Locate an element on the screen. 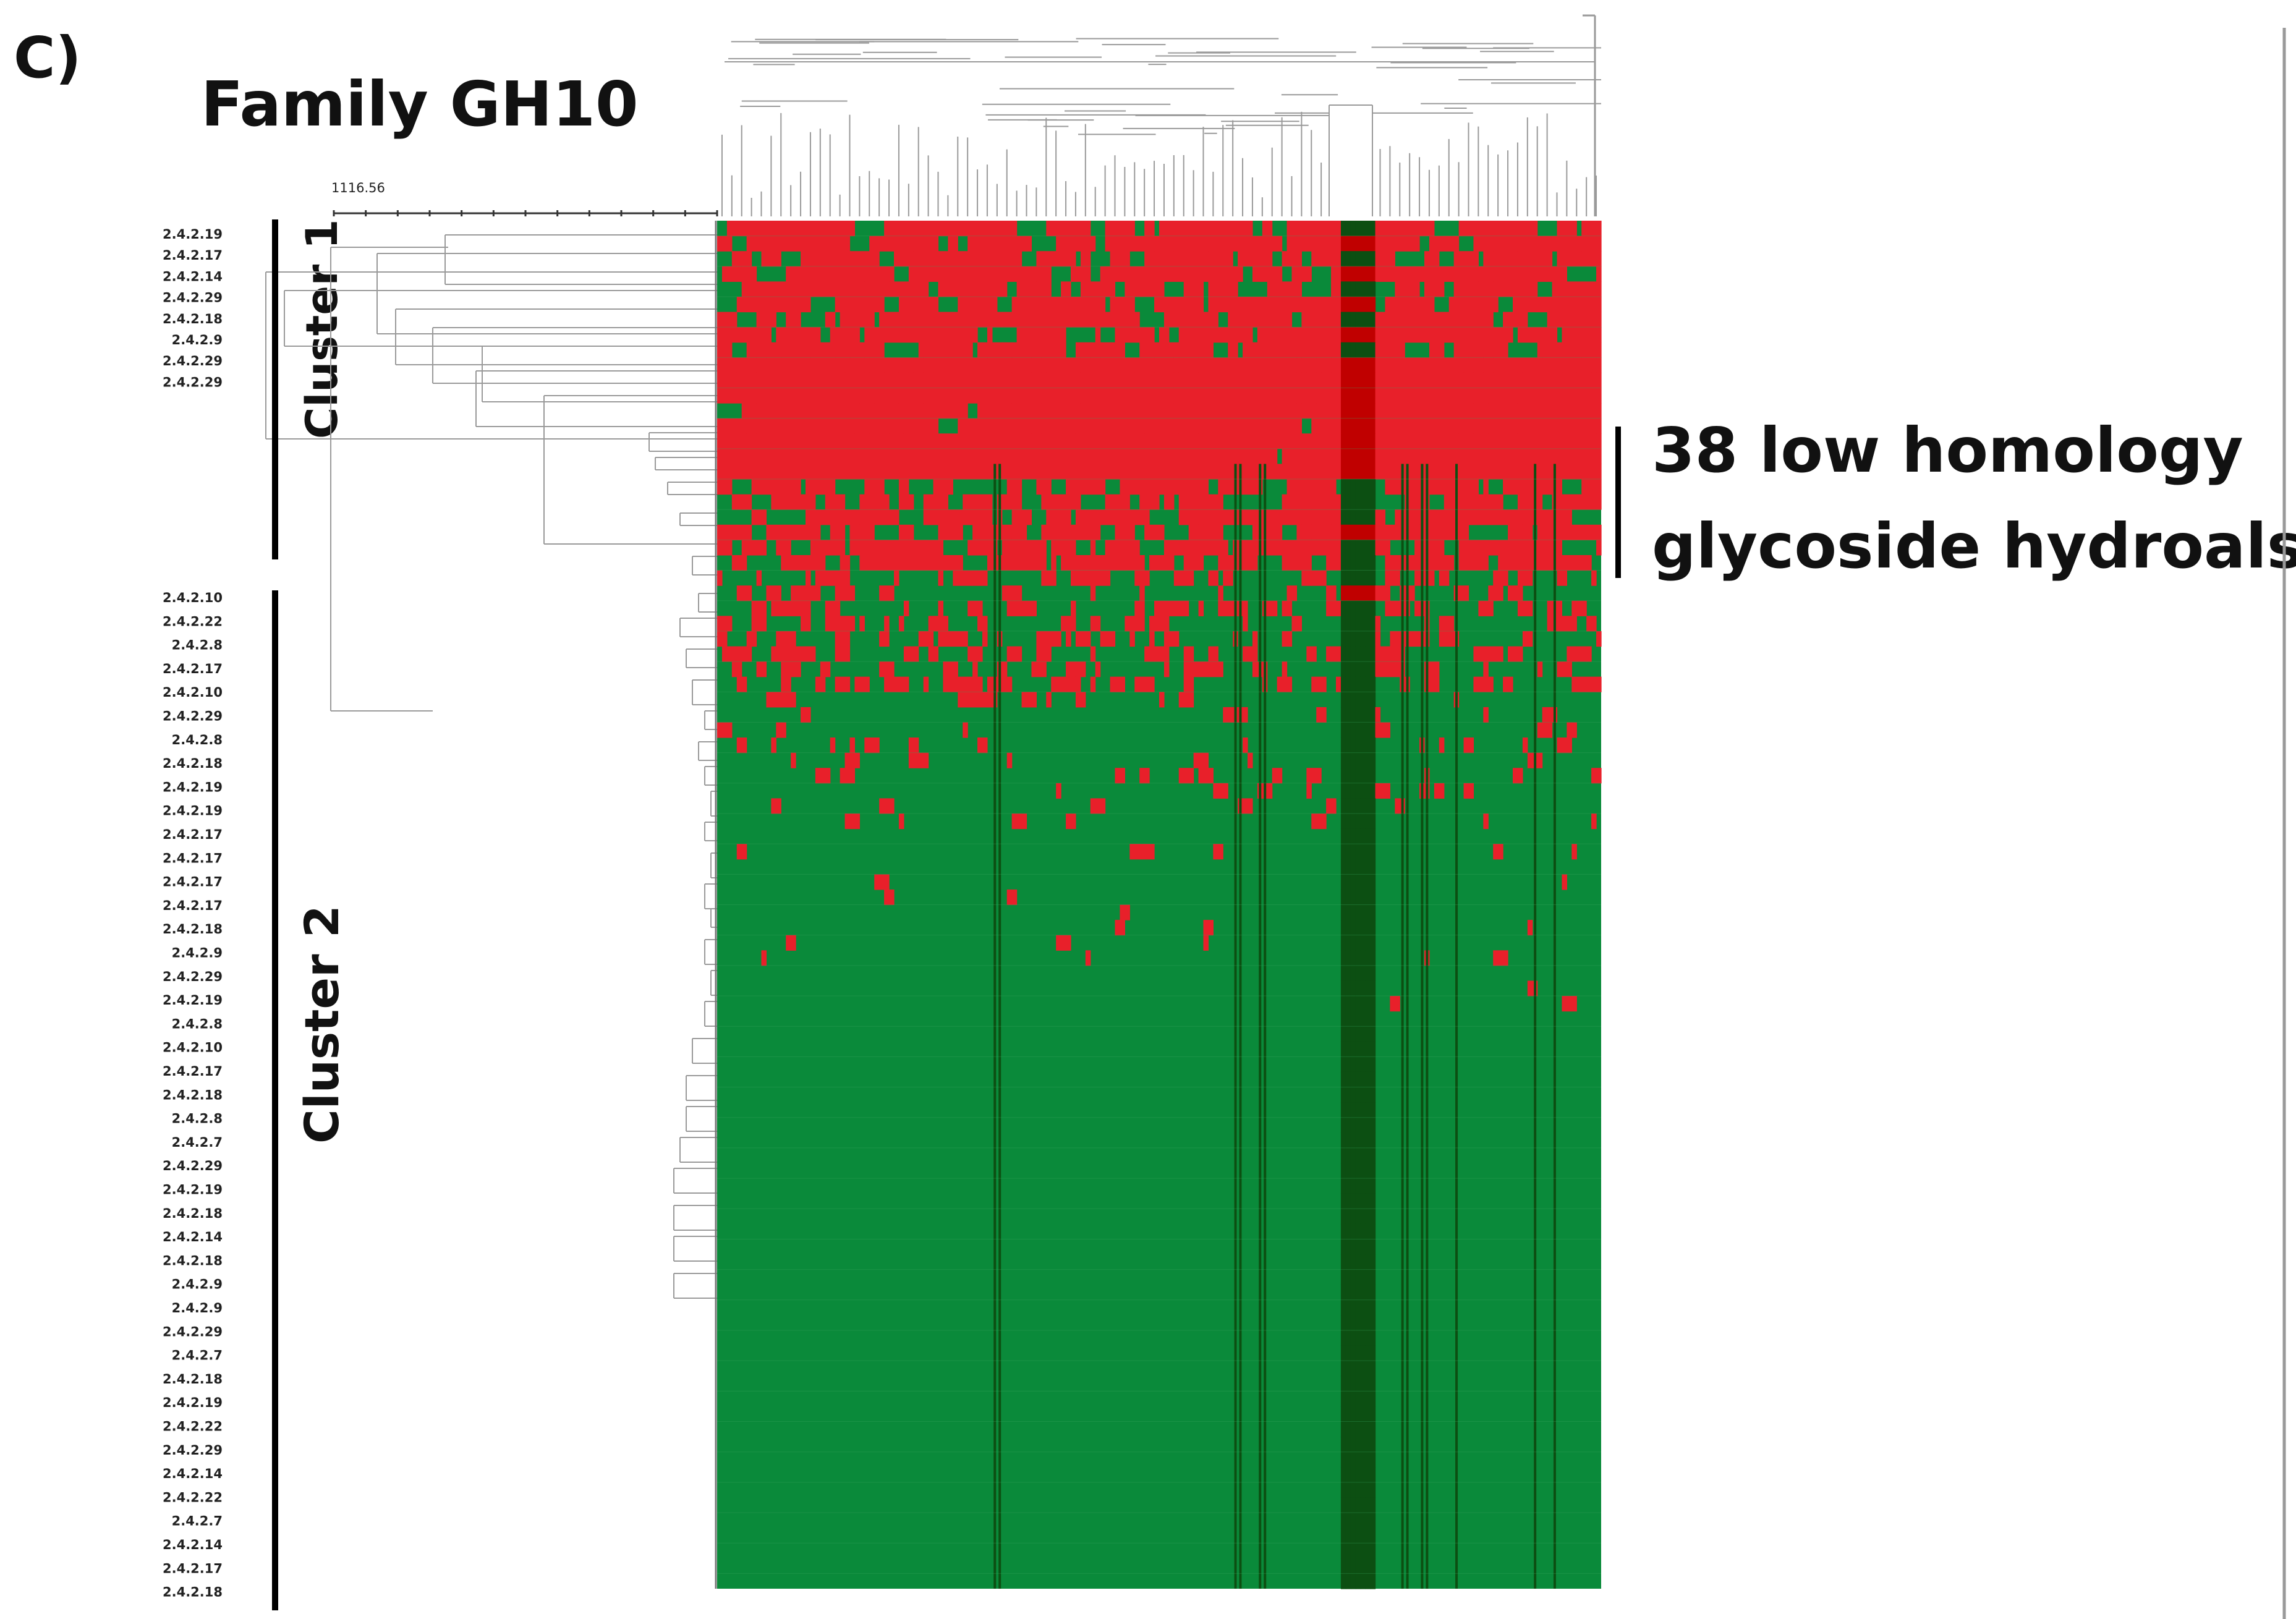 The height and width of the screenshot is (1619, 2296). row-label: 2.4.2.8 is located at coordinates (198, 1118).